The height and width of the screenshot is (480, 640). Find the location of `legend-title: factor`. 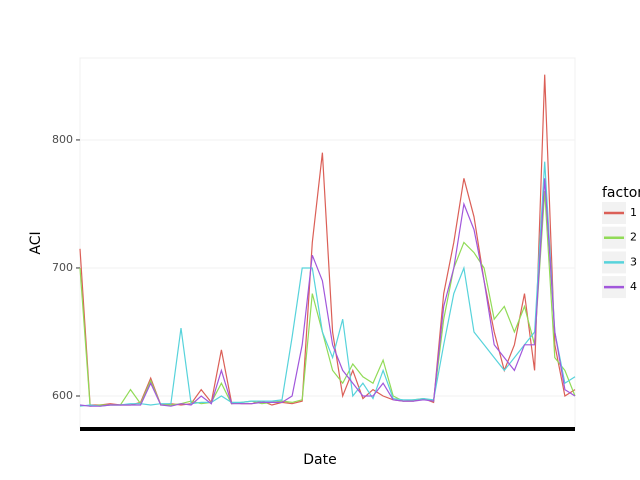

legend-title: factor is located at coordinates (621, 193).